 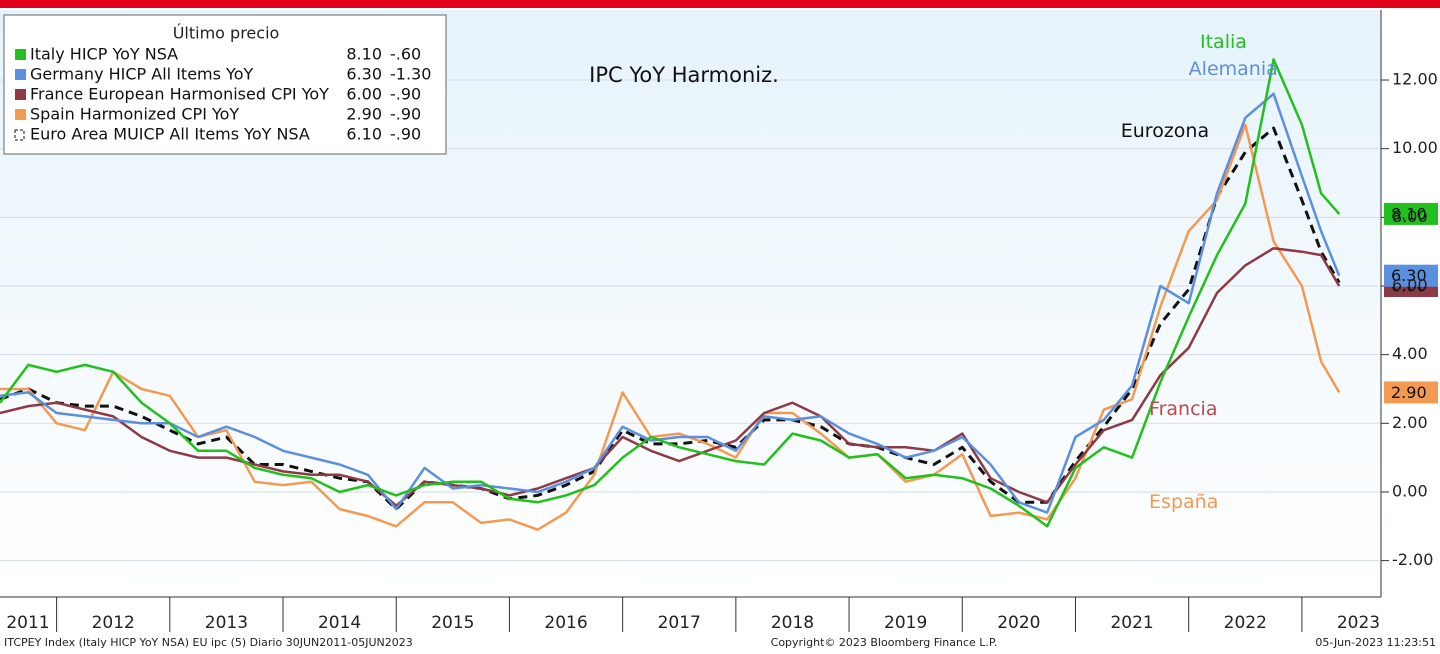 What do you see at coordinates (226, 623) in the screenshot?
I see `x-tick-label: 2013` at bounding box center [226, 623].